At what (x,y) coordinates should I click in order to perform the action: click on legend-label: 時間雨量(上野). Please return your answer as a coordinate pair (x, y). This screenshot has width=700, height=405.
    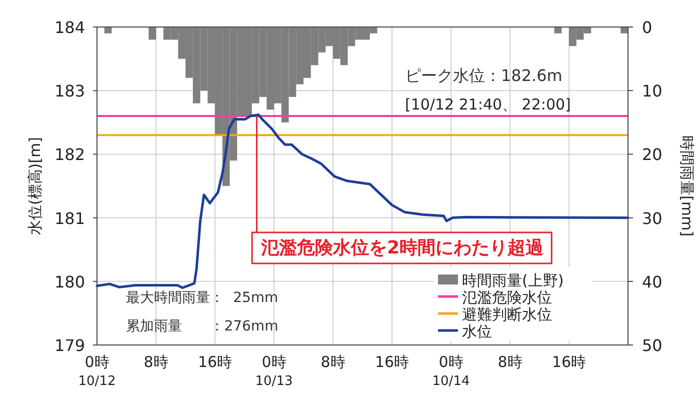
    Looking at the image, I should click on (513, 281).